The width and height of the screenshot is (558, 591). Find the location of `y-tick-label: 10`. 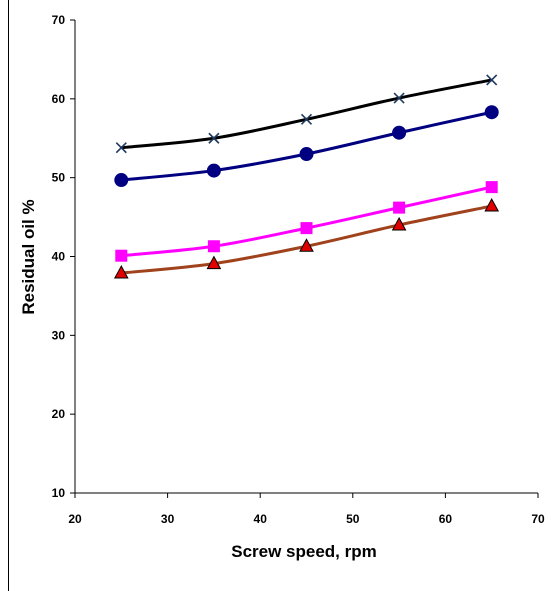

y-tick-label: 10 is located at coordinates (59, 493).